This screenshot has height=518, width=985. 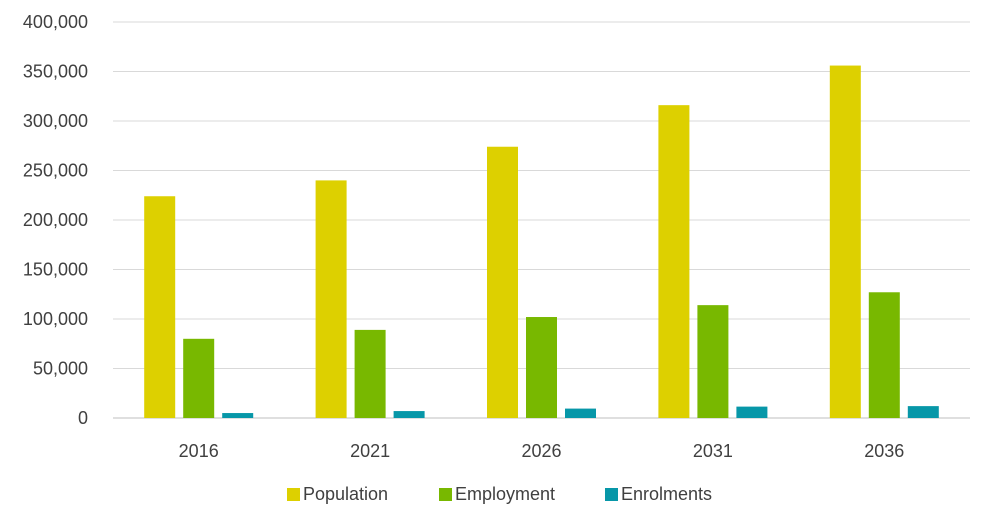 What do you see at coordinates (502, 282) in the screenshot?
I see `bar-population-2026` at bounding box center [502, 282].